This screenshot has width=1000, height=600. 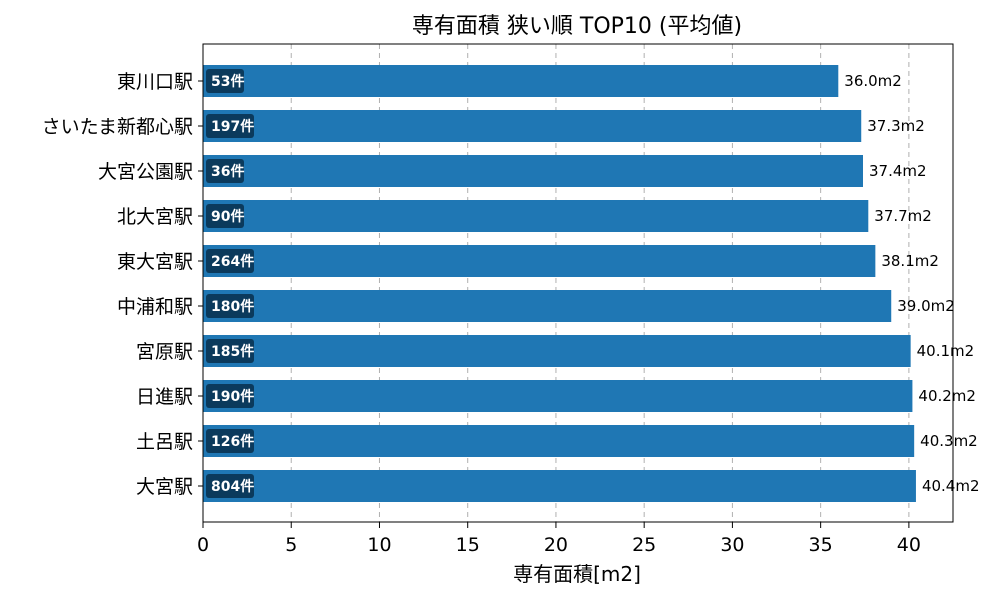 I want to click on y-category-label: 日進駅, so click(x=164, y=397).